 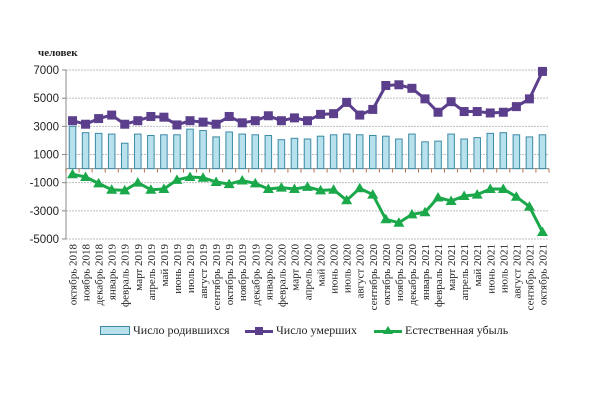 I want to click on x-tick-label: апрель 2019, so click(x=152, y=272).